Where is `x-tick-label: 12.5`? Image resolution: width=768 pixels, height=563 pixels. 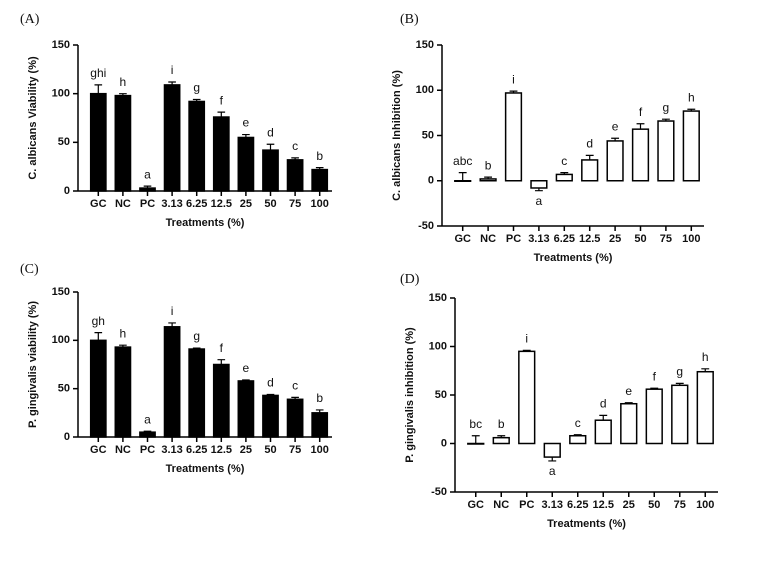 x-tick-label: 12.5 is located at coordinates (221, 204).